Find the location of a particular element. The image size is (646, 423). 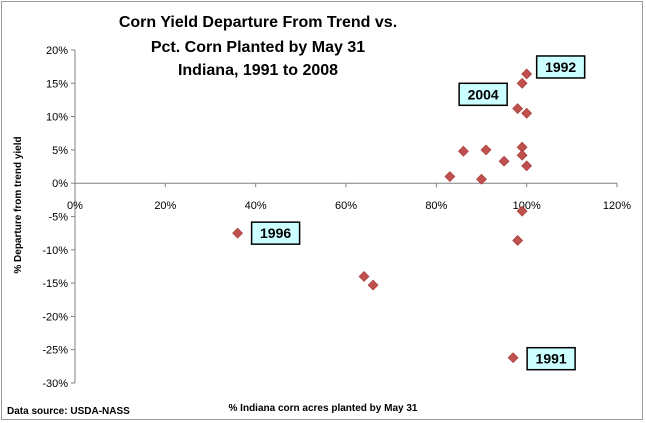

annotation-label: 1996 is located at coordinates (275, 233).